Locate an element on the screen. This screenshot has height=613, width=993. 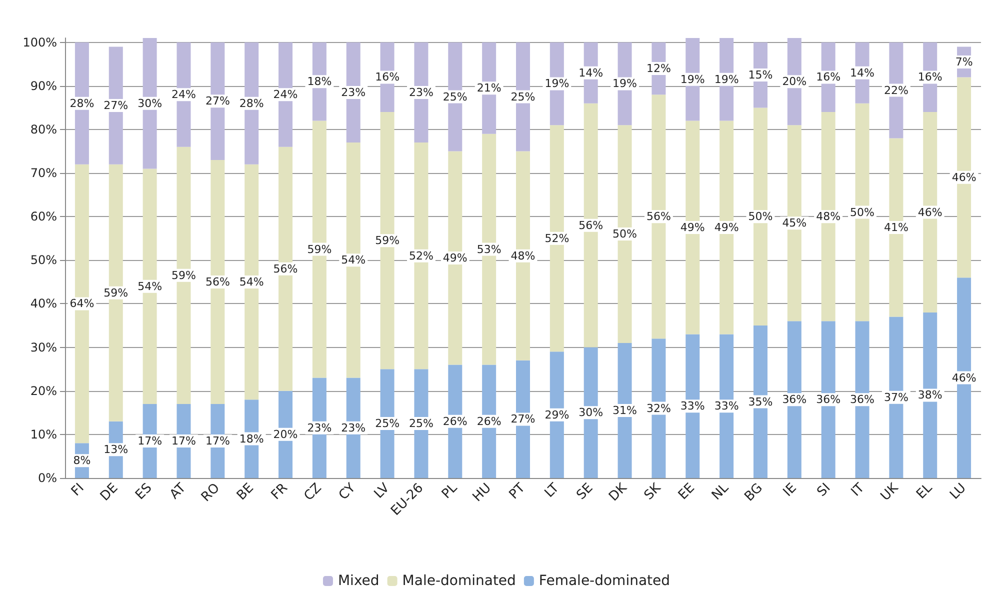
data-label: 29% is located at coordinates (557, 415).